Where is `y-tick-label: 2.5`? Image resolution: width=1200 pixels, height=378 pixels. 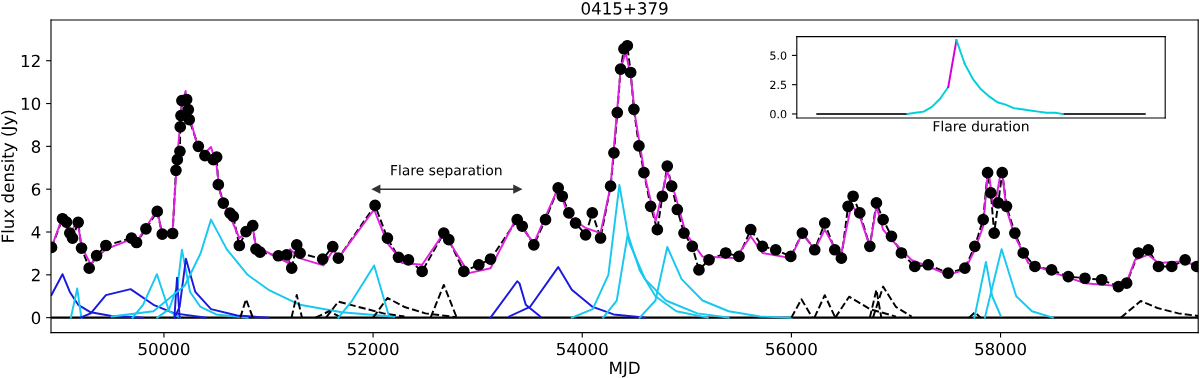 y-tick-label: 2.5 is located at coordinates (778, 85).